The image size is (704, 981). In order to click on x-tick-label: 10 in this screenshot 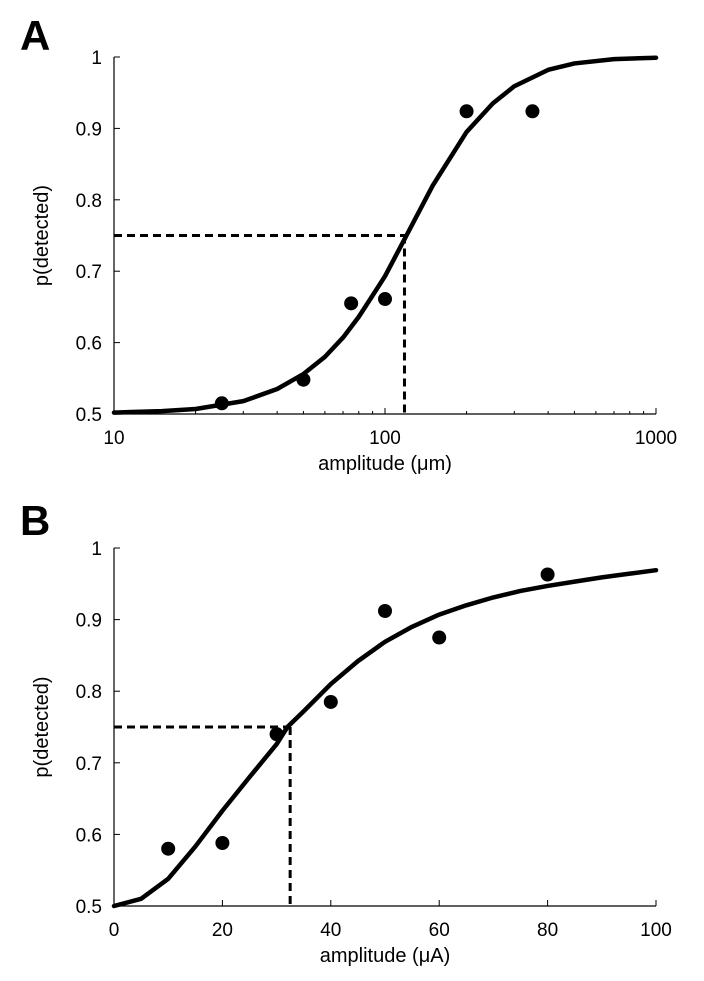, I will do `click(113, 438)`.